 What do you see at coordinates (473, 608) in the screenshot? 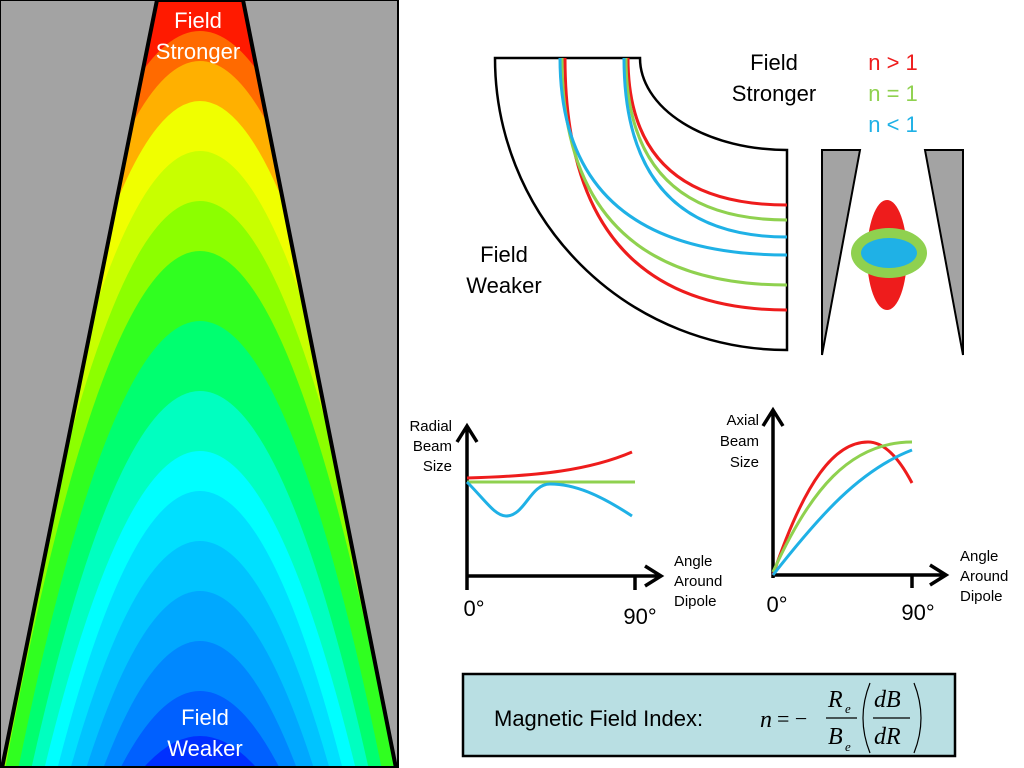
I see `radial-tick-0: 0°` at bounding box center [473, 608].